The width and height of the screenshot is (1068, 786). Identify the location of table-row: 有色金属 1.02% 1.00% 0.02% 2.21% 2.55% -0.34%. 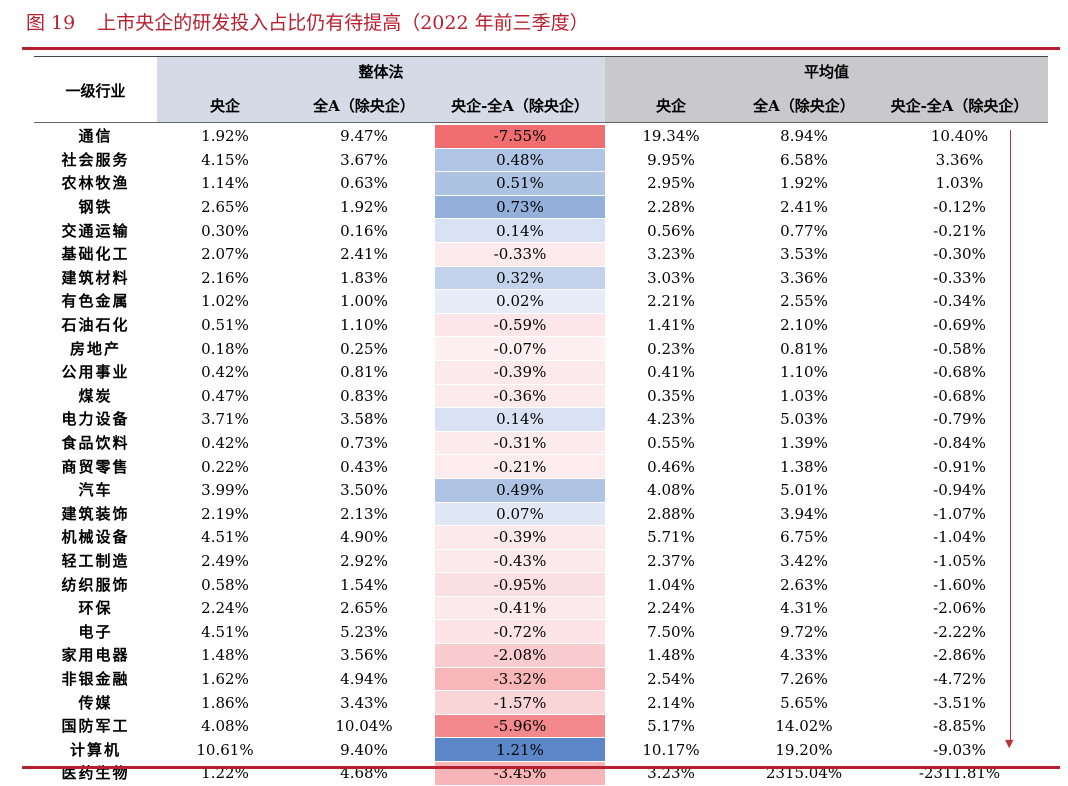
(541, 301).